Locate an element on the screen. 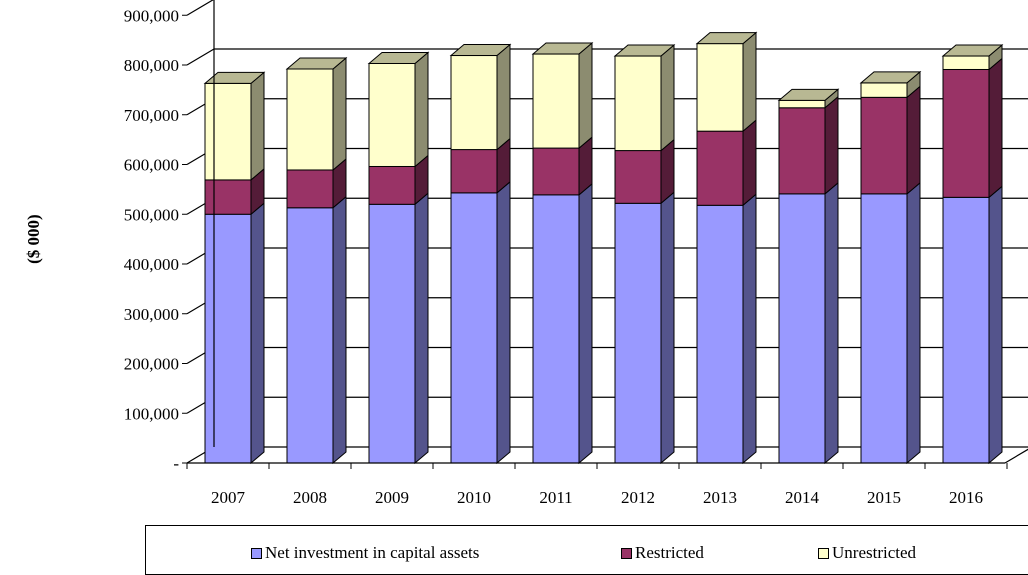 This screenshot has width=1028, height=575. bar-2014-restricted is located at coordinates (802, 151).